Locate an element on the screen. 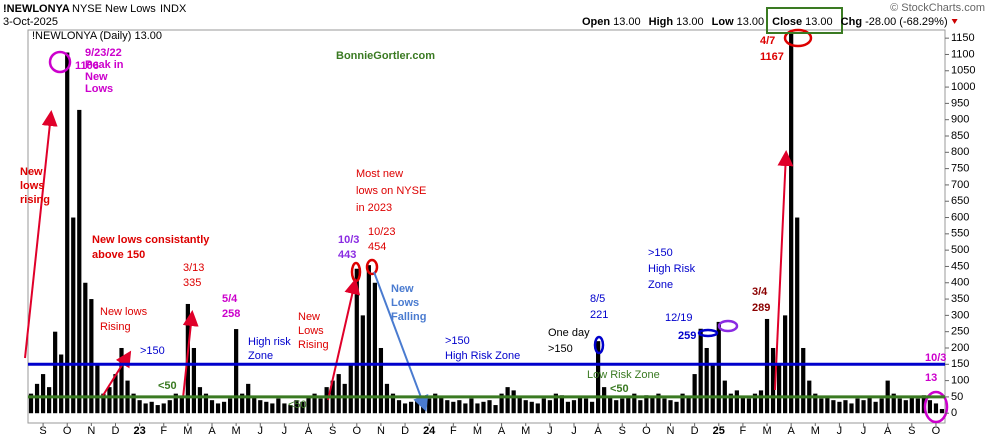 The image size is (990, 438). annotation: BonnieGortler.com is located at coordinates (385, 56).